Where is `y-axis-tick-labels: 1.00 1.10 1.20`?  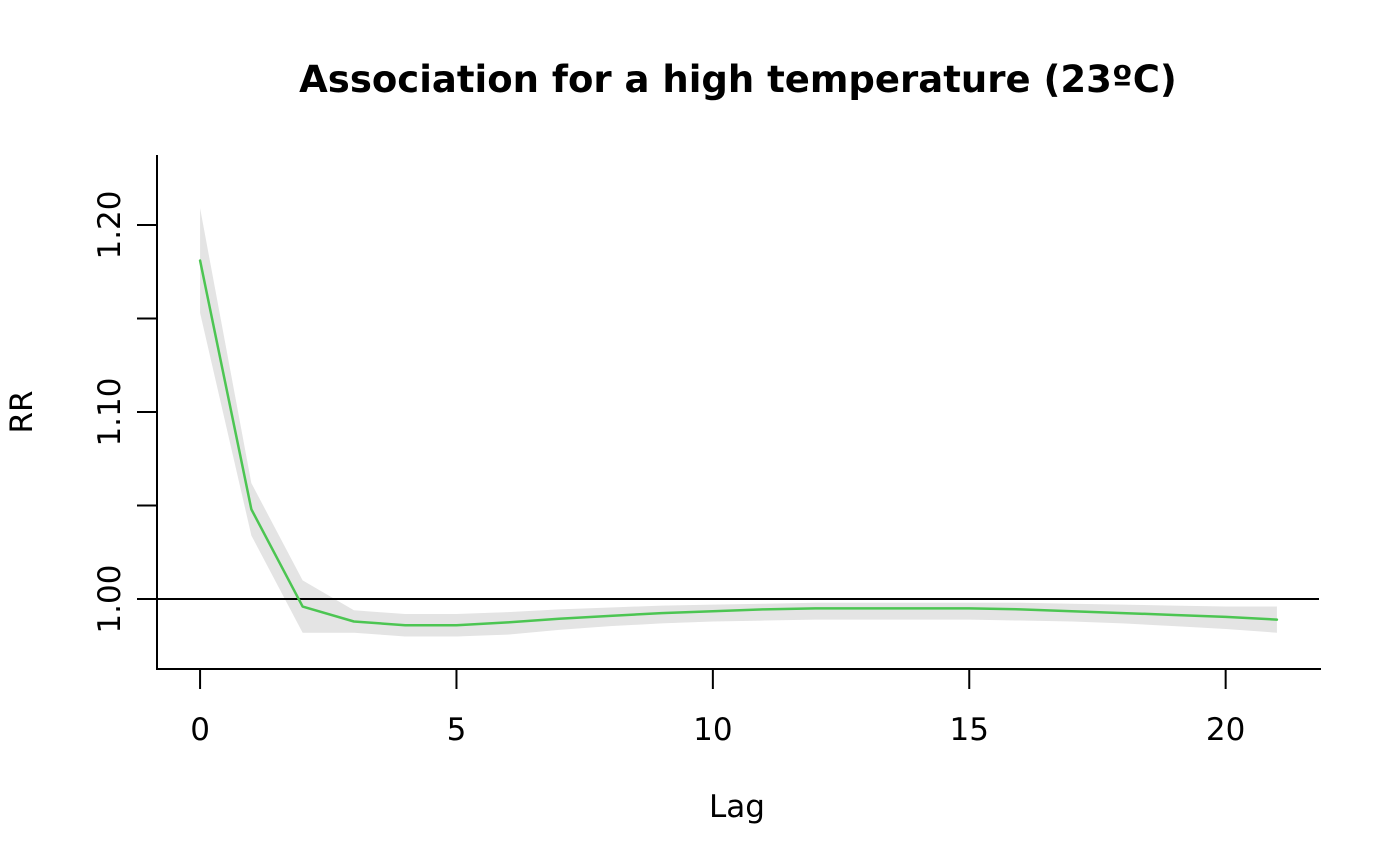
y-axis-tick-labels: 1.00 1.10 1.20 is located at coordinates (110, 411).